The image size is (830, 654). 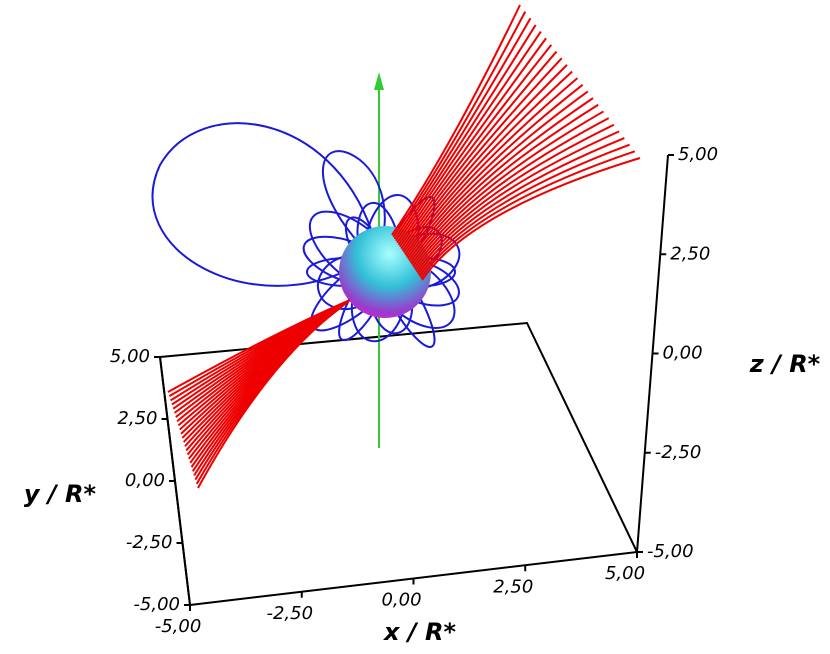 I want to click on y-tick-label: 0,00, so click(x=145, y=480).